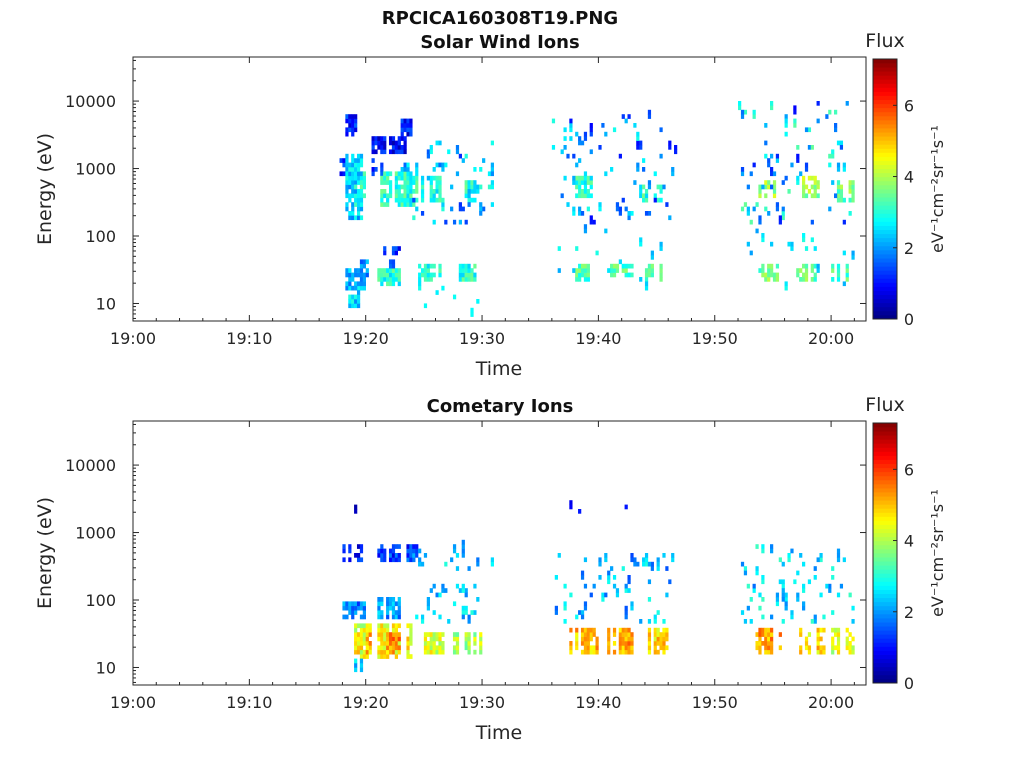 This screenshot has height=768, width=1024. What do you see at coordinates (831, 702) in the screenshot?
I see `x-tick-label: 20:00` at bounding box center [831, 702].